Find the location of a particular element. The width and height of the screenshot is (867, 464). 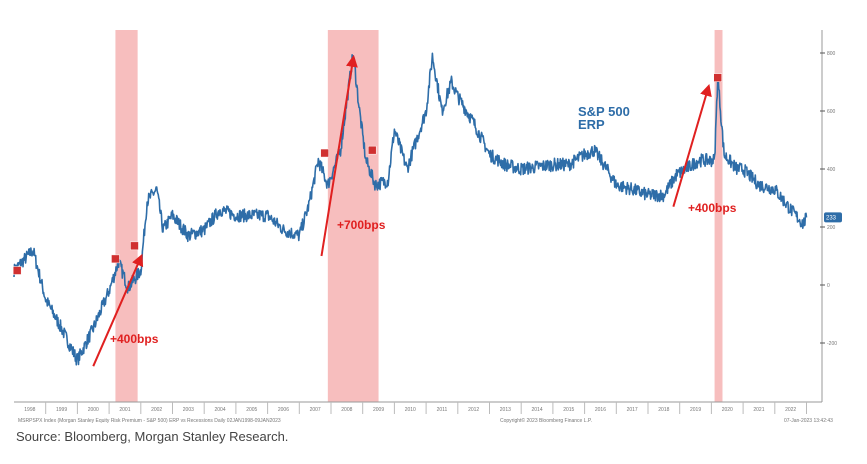

copyright: Copyright© 2023 Bloomberg Finance L.P. is located at coordinates (546, 420).